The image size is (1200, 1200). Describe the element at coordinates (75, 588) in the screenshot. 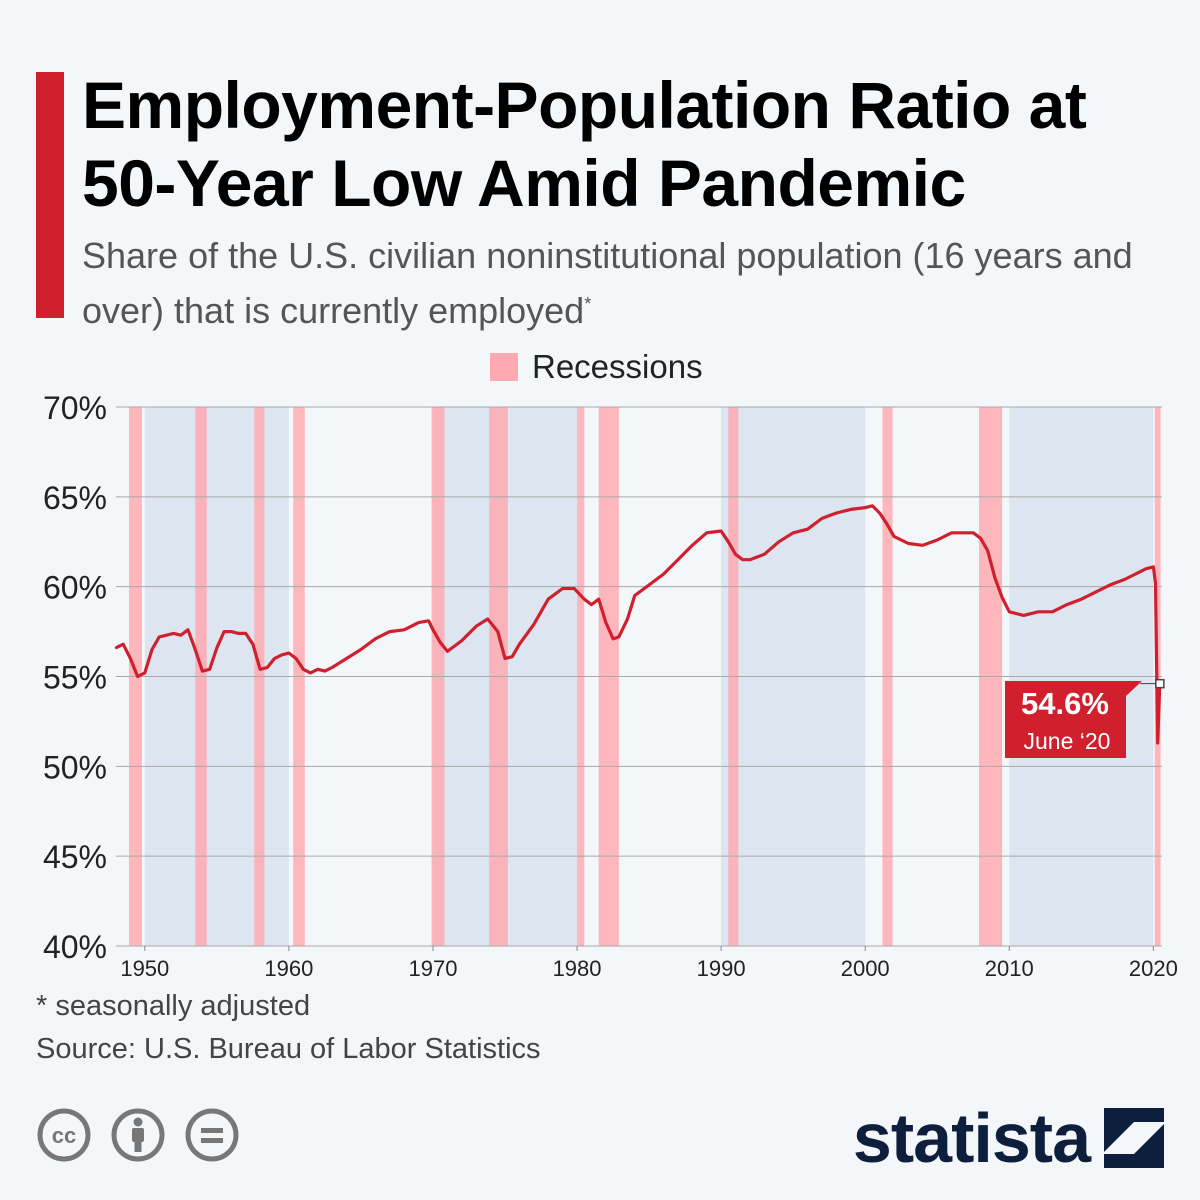

I see `y-tick-label: 60%` at that location.